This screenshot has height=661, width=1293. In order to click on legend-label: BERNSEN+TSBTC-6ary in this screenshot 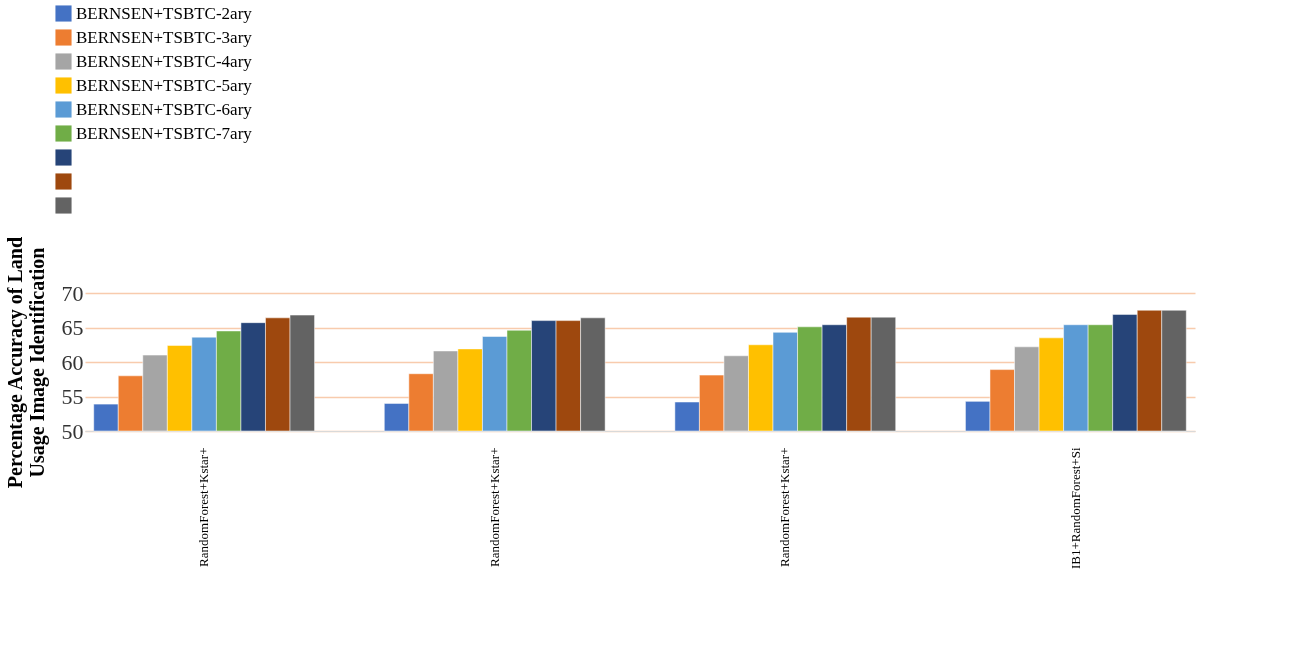, I will do `click(164, 109)`.